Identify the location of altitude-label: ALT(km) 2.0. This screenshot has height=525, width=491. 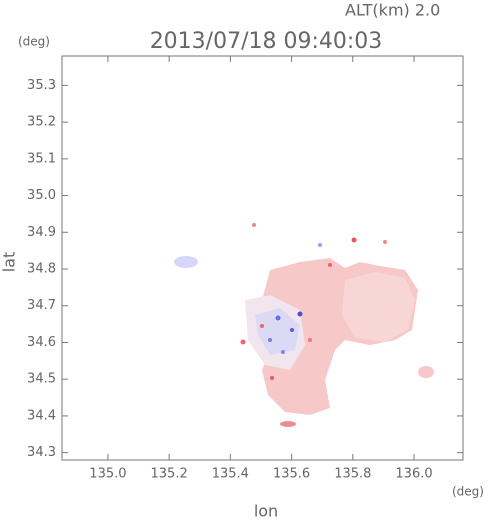
(392, 10).